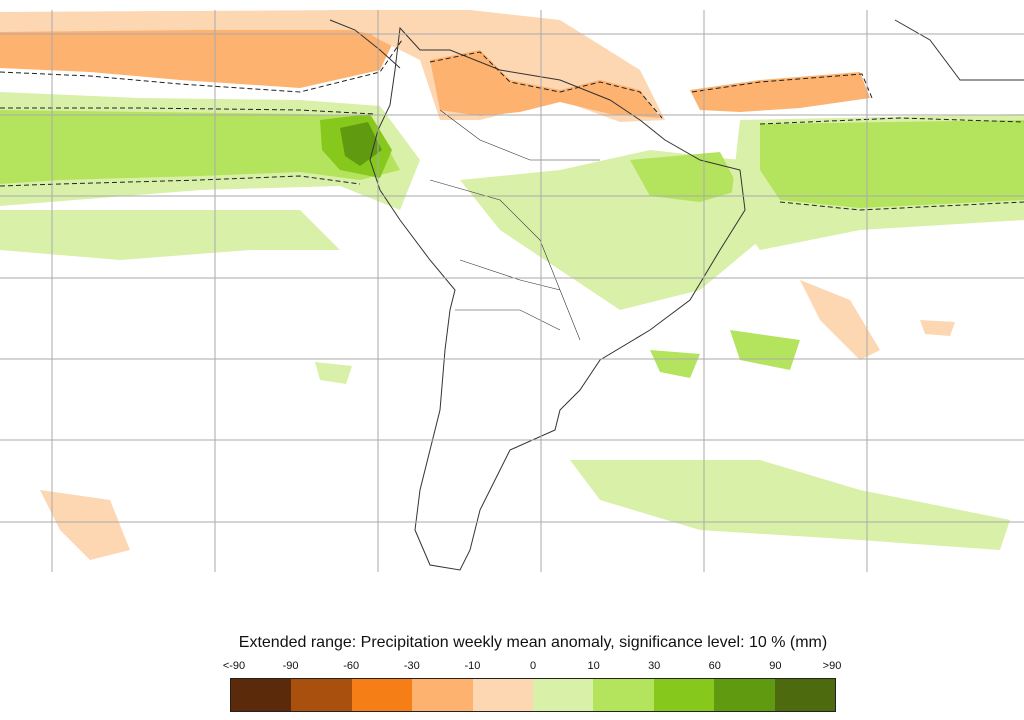  Describe the element at coordinates (533, 666) in the screenshot. I see `legend-tick-label: 0` at that location.